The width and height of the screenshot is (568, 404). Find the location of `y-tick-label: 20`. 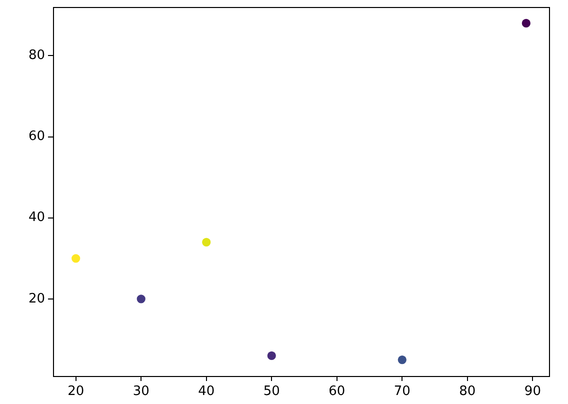

y-tick-label: 20 is located at coordinates (36, 298).